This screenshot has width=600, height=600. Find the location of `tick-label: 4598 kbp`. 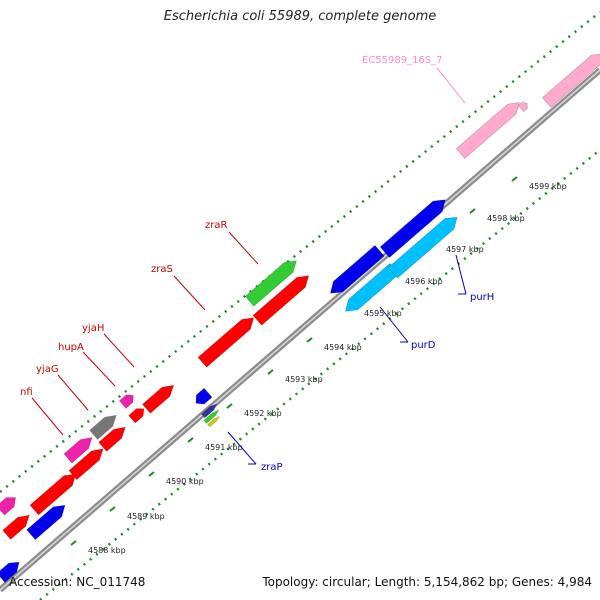

tick-label: 4598 kbp is located at coordinates (506, 218).